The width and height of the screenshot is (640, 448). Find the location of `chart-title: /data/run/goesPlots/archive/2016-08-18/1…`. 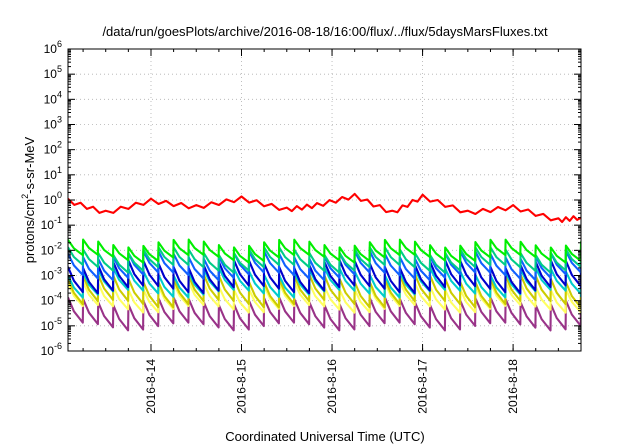

chart-title: /data/run/goesPlots/archive/2016-08-18/1… is located at coordinates (325, 31).